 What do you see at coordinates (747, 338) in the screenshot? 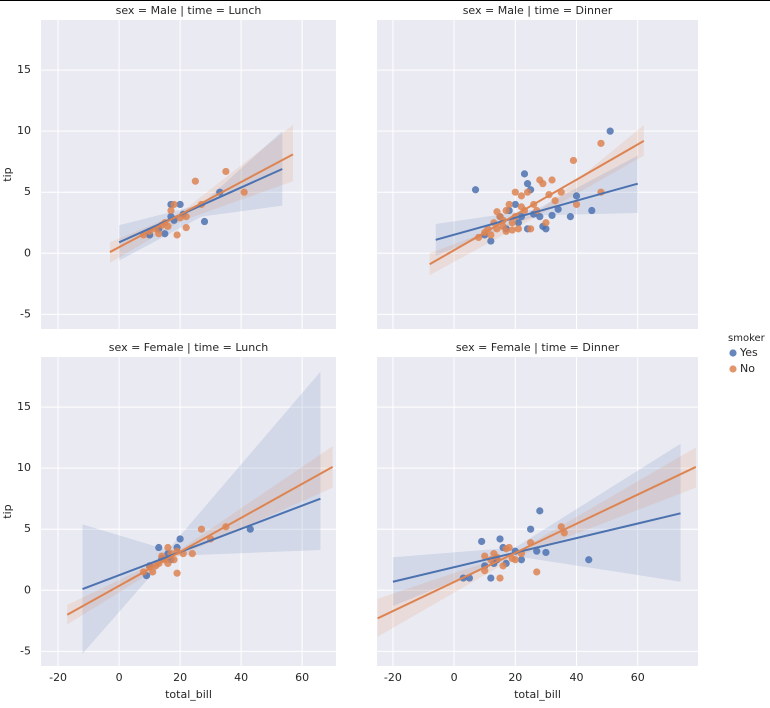
I see `legend-title: smoker` at bounding box center [747, 338].